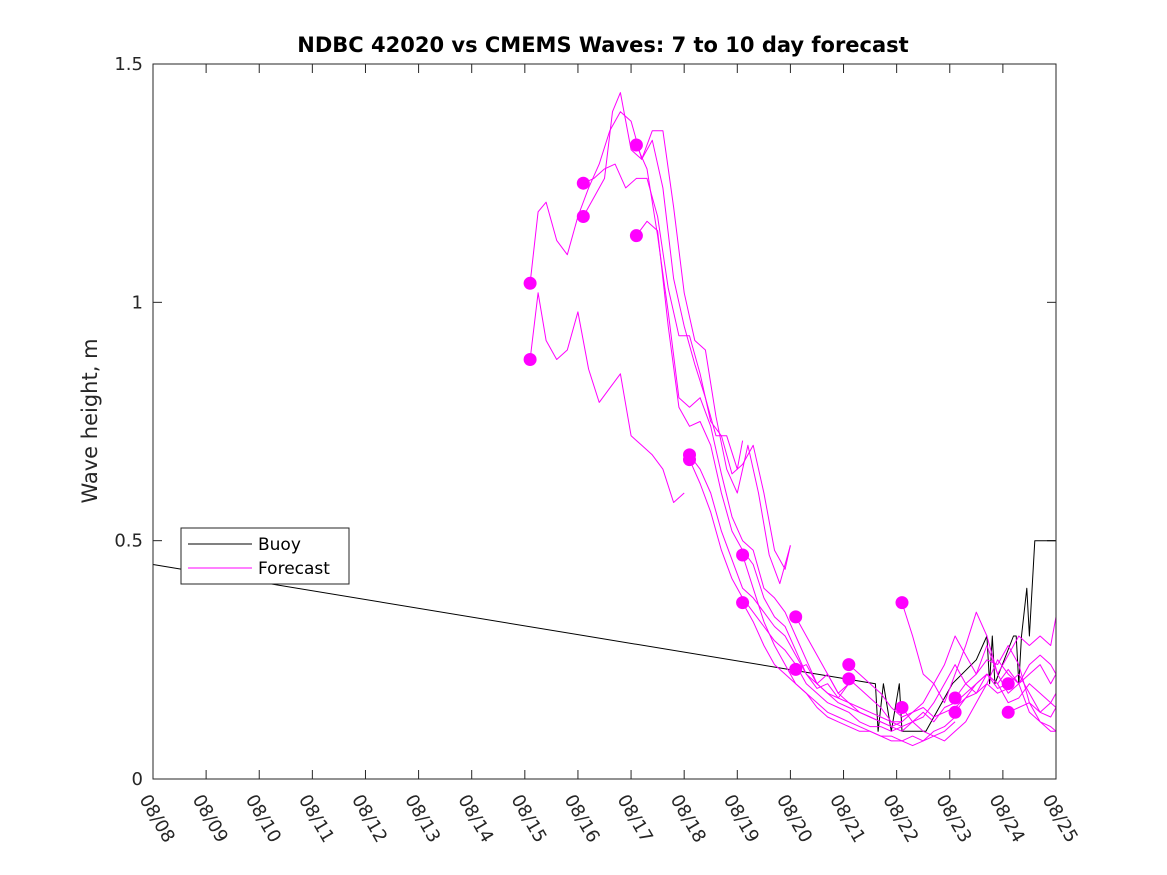  What do you see at coordinates (528, 818) in the screenshot?
I see `x-tick-label: 08/15` at bounding box center [528, 818].